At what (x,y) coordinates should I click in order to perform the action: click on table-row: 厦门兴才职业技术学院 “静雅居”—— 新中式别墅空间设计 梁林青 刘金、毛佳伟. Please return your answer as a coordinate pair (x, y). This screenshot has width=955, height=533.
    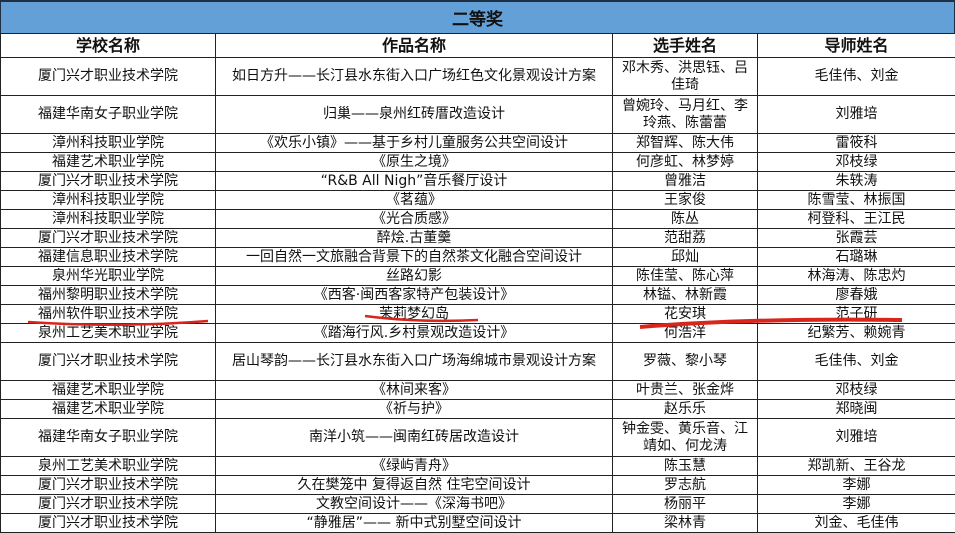
    Looking at the image, I should click on (477, 523).